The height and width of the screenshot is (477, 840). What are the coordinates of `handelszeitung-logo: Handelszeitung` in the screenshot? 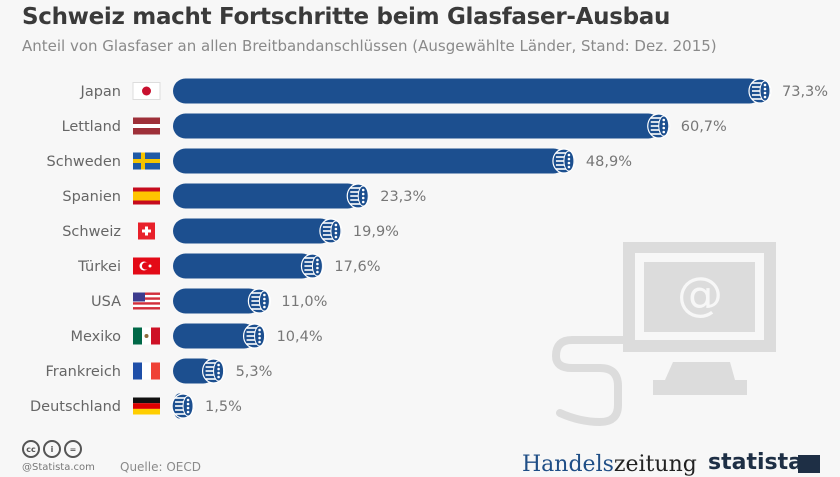 It's located at (609, 464).